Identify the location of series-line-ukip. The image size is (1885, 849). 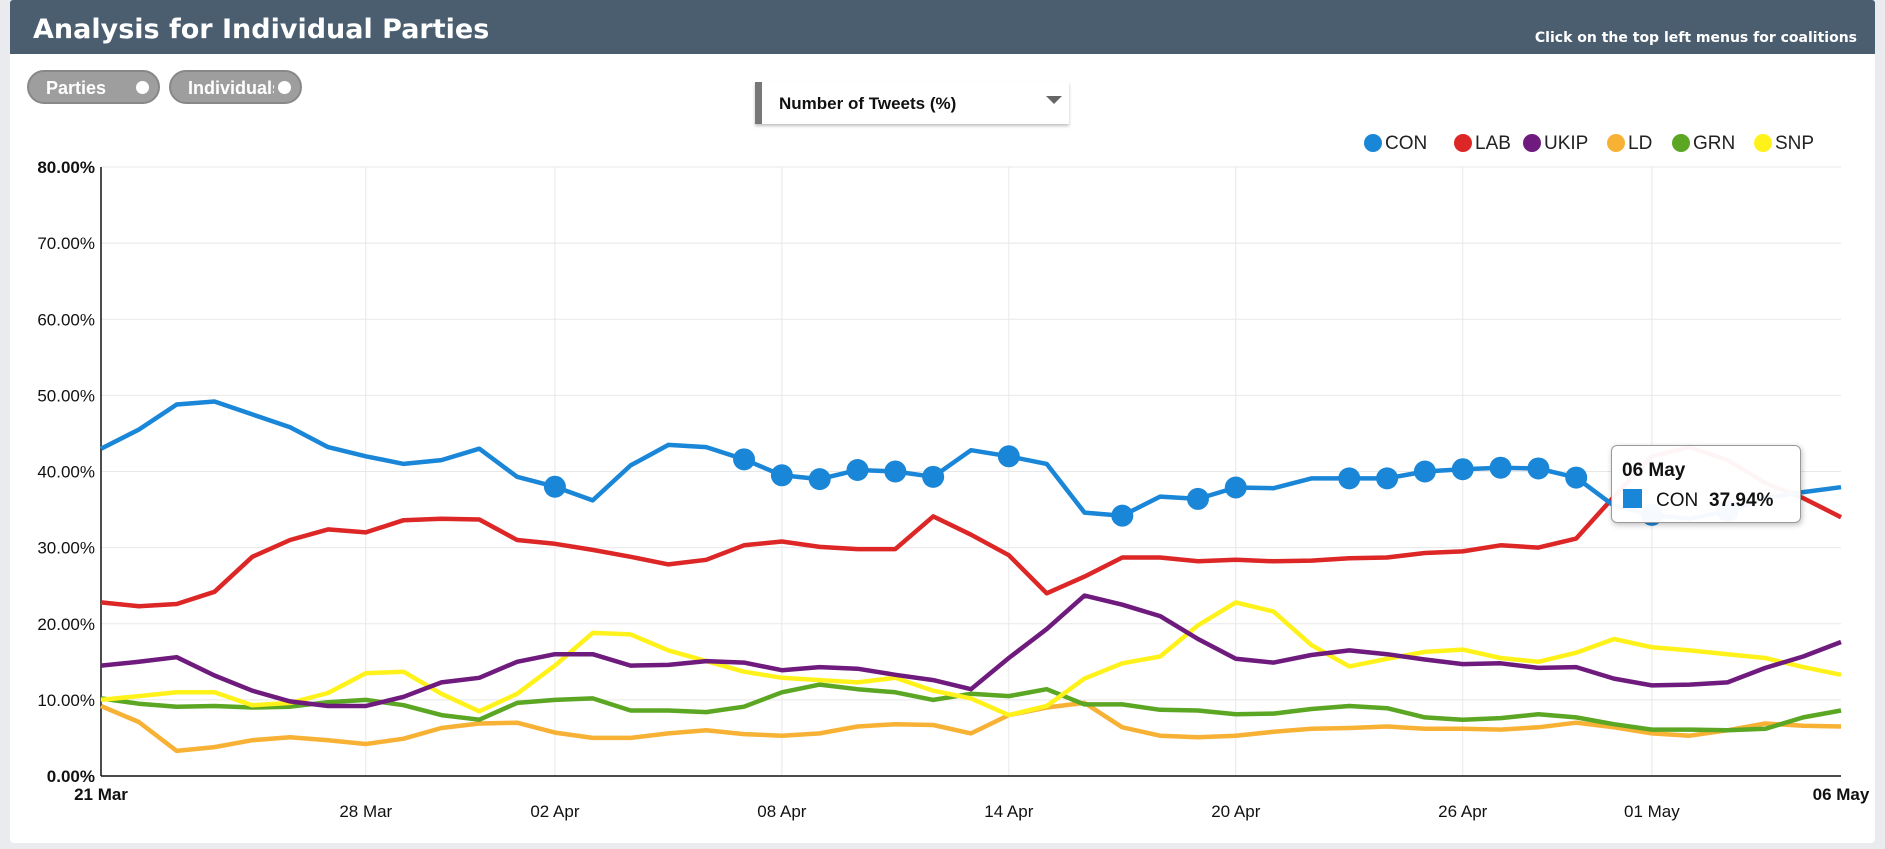
(971, 651).